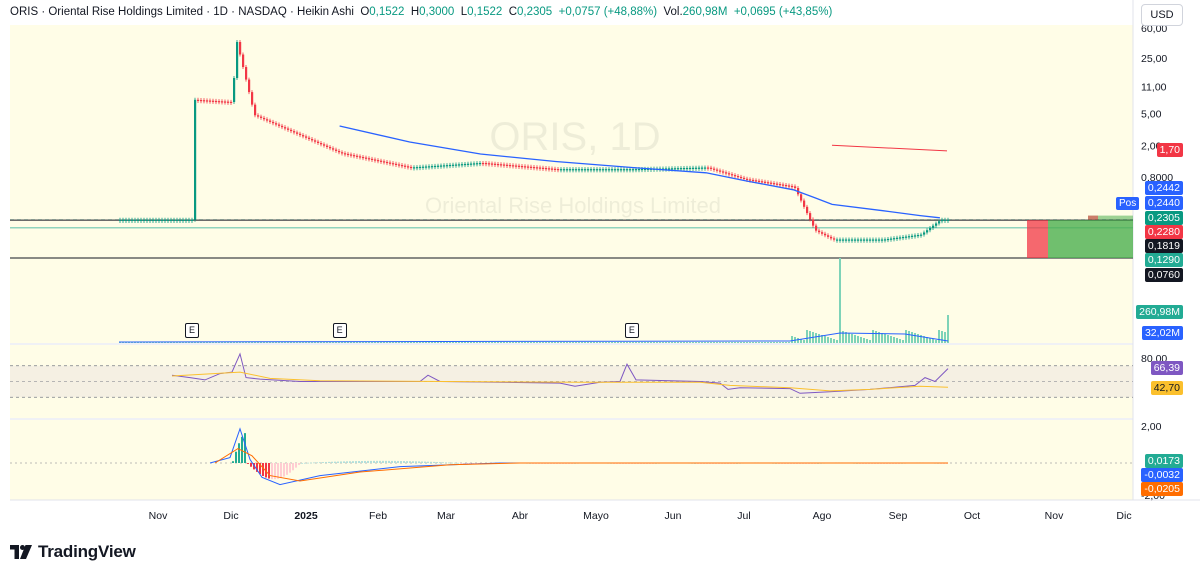 The height and width of the screenshot is (575, 1200). What do you see at coordinates (158, 516) in the screenshot?
I see `time-tick-label: Nov` at bounding box center [158, 516].